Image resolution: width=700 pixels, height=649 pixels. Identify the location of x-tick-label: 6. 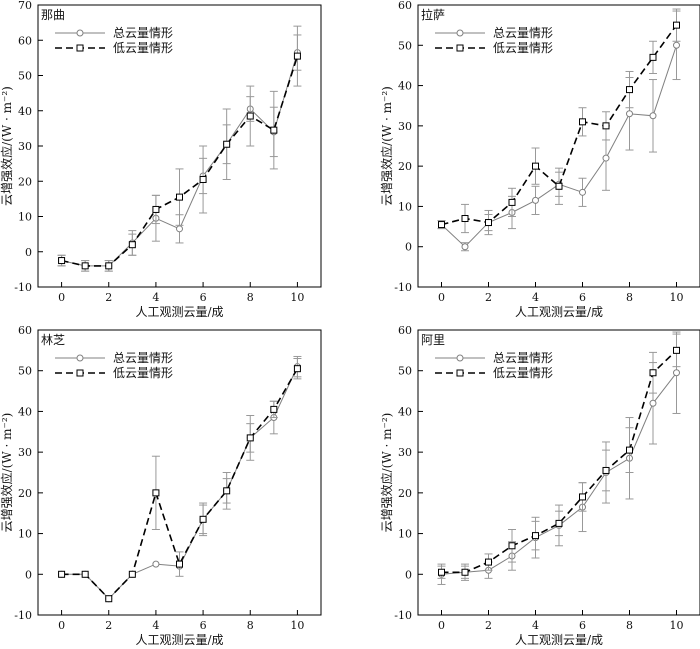
(203, 625).